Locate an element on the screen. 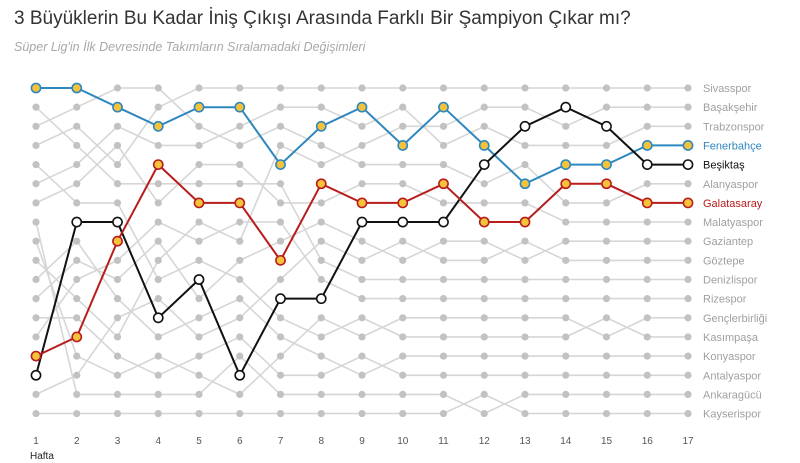 This screenshot has width=800, height=463. x-tick-9: 9 is located at coordinates (362, 441).